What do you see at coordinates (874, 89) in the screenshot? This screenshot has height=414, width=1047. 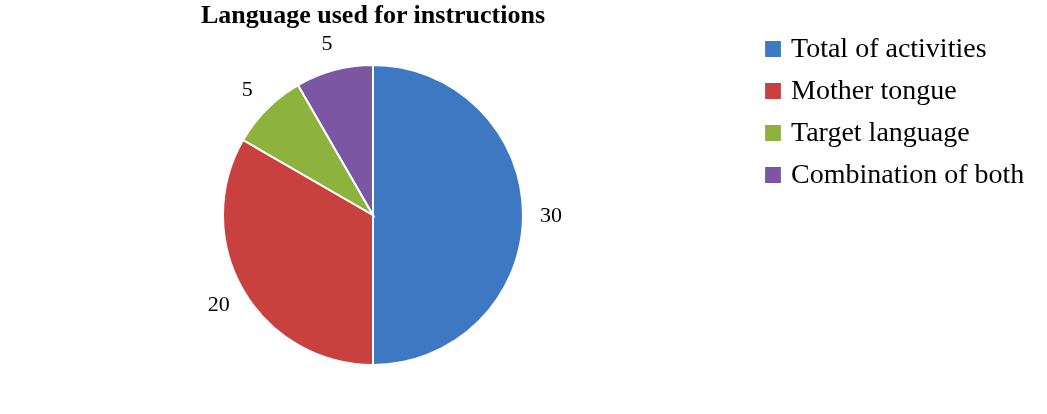 I see `legend-label: Mother tongue` at bounding box center [874, 89].